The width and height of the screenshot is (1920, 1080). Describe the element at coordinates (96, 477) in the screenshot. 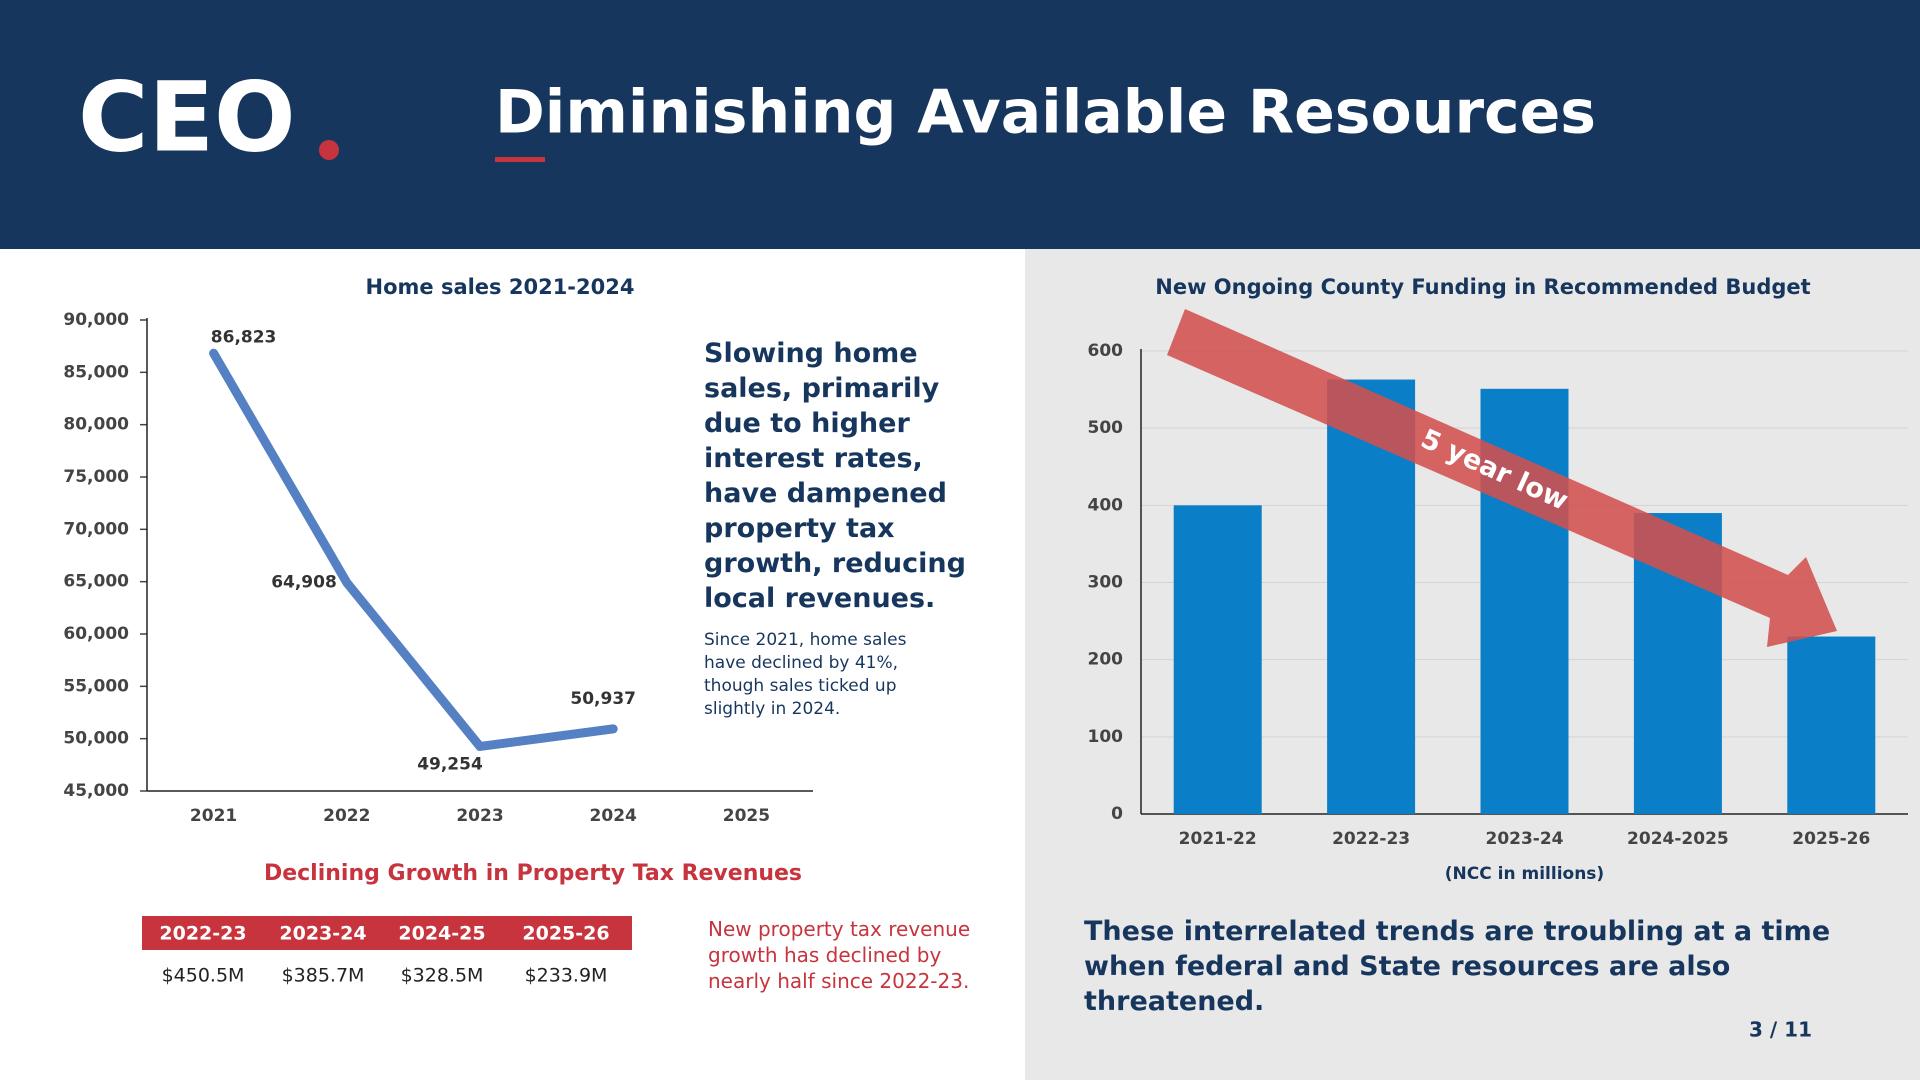

I see `y-tick-label: 75,000` at that location.